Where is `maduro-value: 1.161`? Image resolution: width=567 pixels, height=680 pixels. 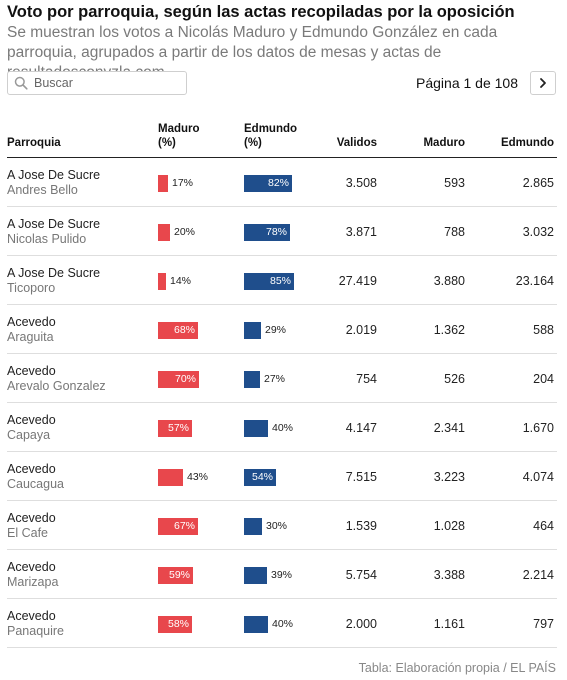 maduro-value: 1.161 is located at coordinates (449, 624).